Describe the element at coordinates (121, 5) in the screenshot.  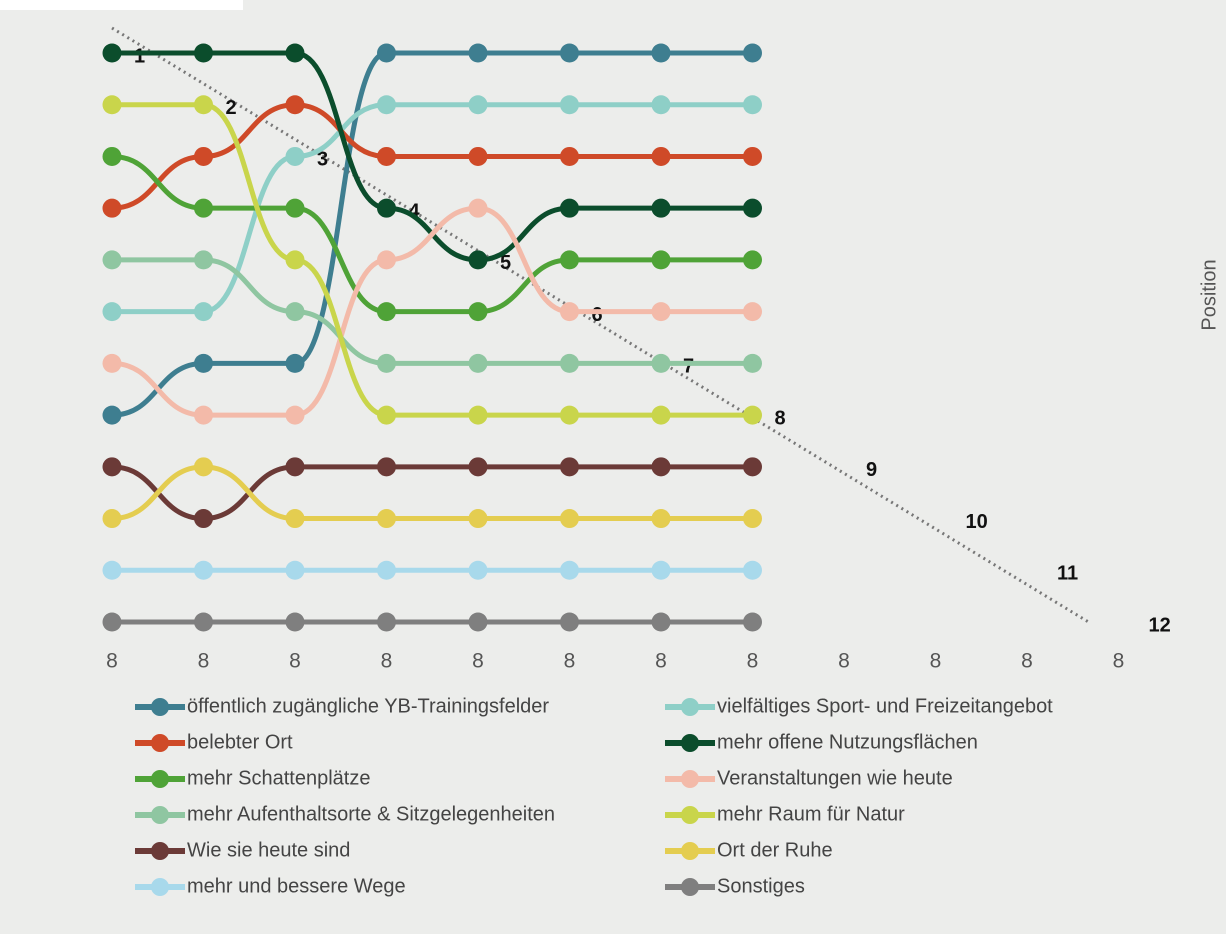
I see `corner-patch` at that location.